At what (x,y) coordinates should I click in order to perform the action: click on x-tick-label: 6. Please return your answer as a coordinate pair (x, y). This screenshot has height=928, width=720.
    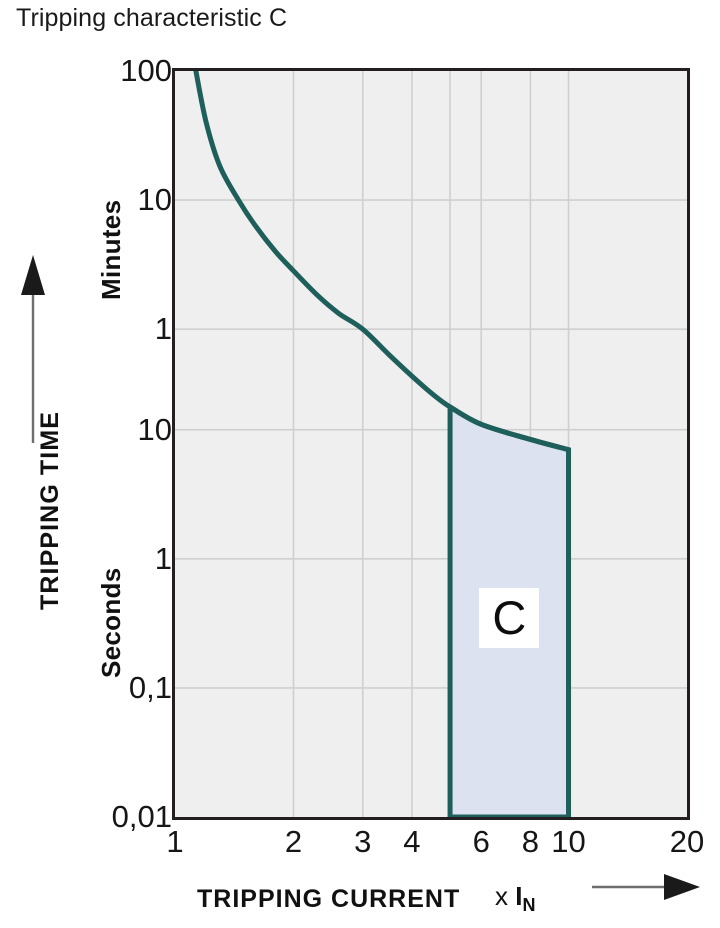
    Looking at the image, I should click on (481, 841).